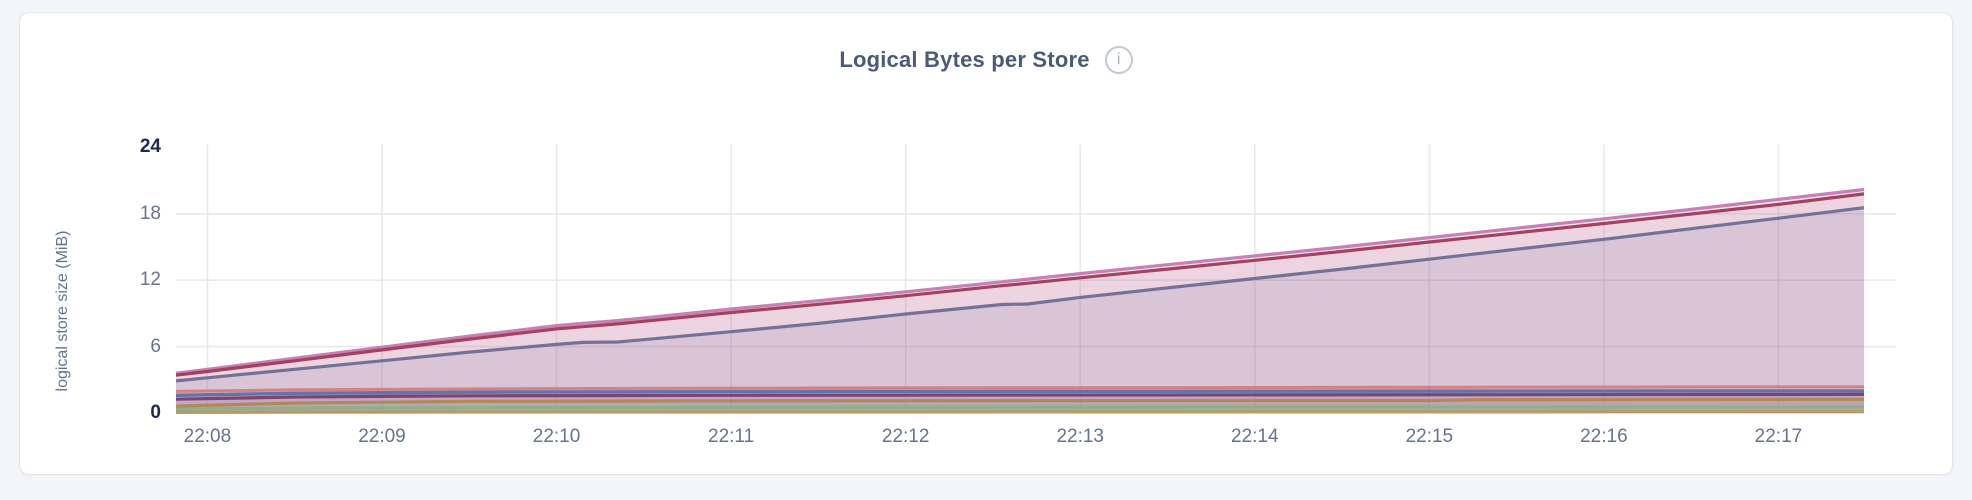 Image resolution: width=1972 pixels, height=500 pixels. What do you see at coordinates (1020, 402) in the screenshot?
I see `series-line-s7-flat-gold` at bounding box center [1020, 402].